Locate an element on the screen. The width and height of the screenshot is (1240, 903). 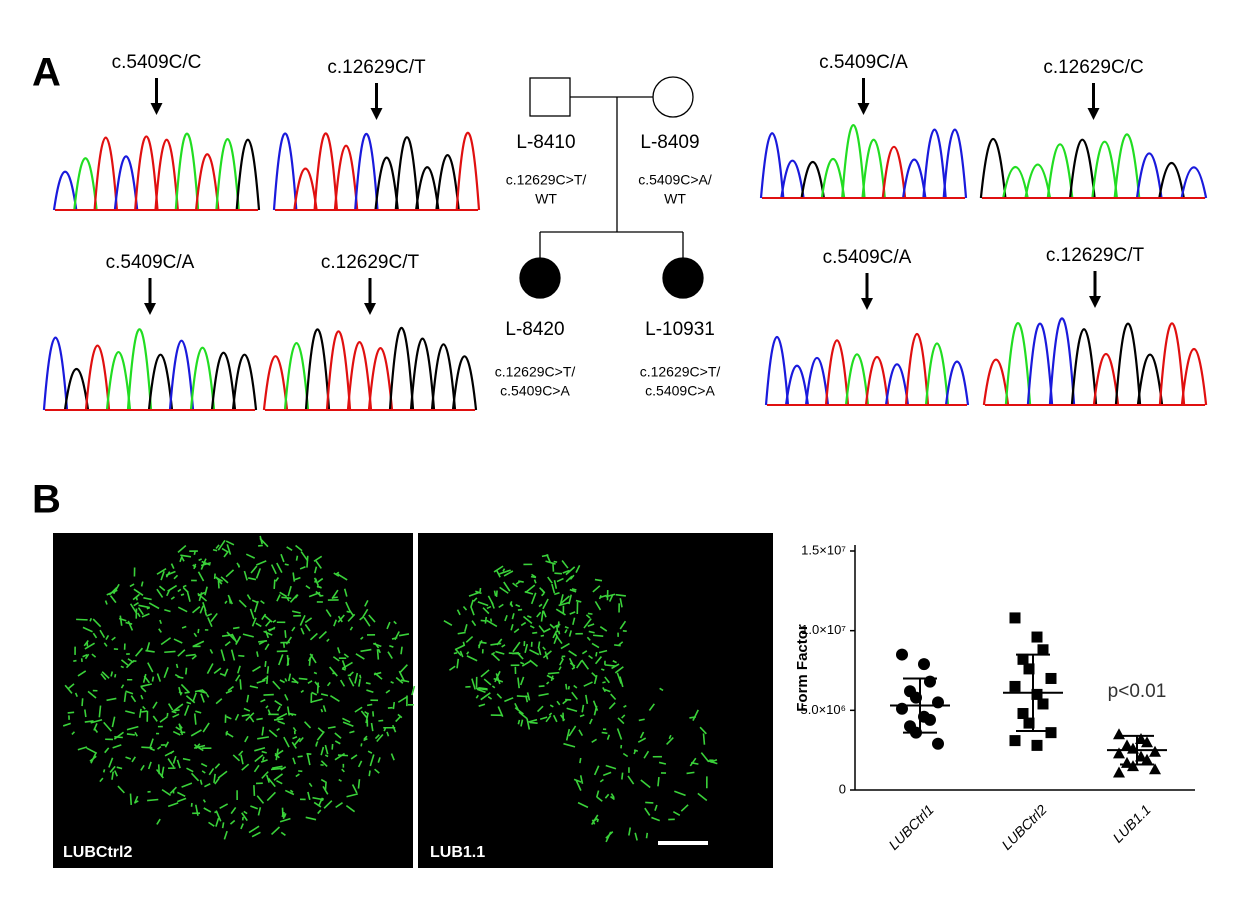
trace-label: c.5409C/A is located at coordinates (867, 257).